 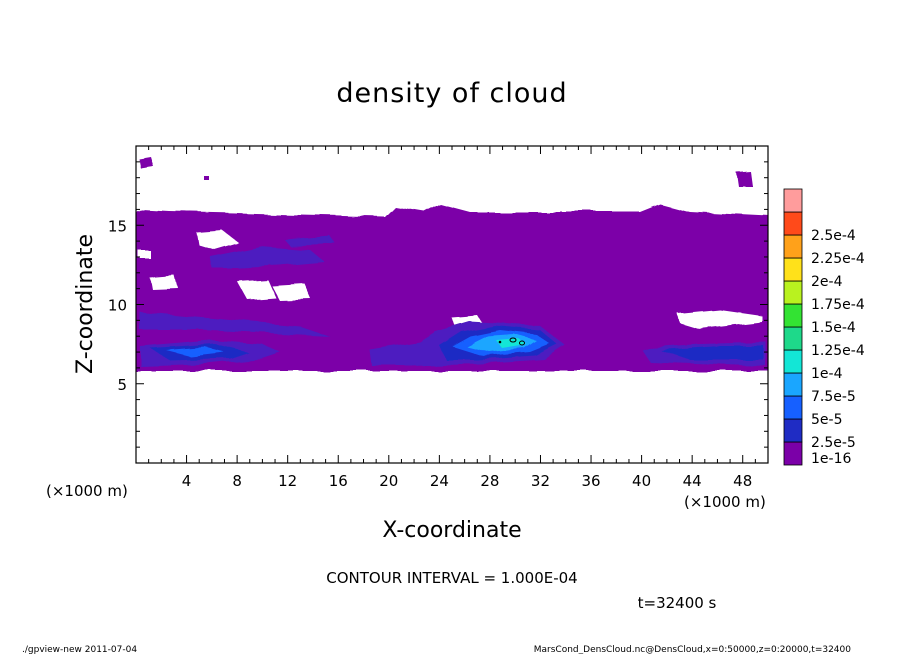 I want to click on x-tick-label: 32, so click(x=540, y=481).